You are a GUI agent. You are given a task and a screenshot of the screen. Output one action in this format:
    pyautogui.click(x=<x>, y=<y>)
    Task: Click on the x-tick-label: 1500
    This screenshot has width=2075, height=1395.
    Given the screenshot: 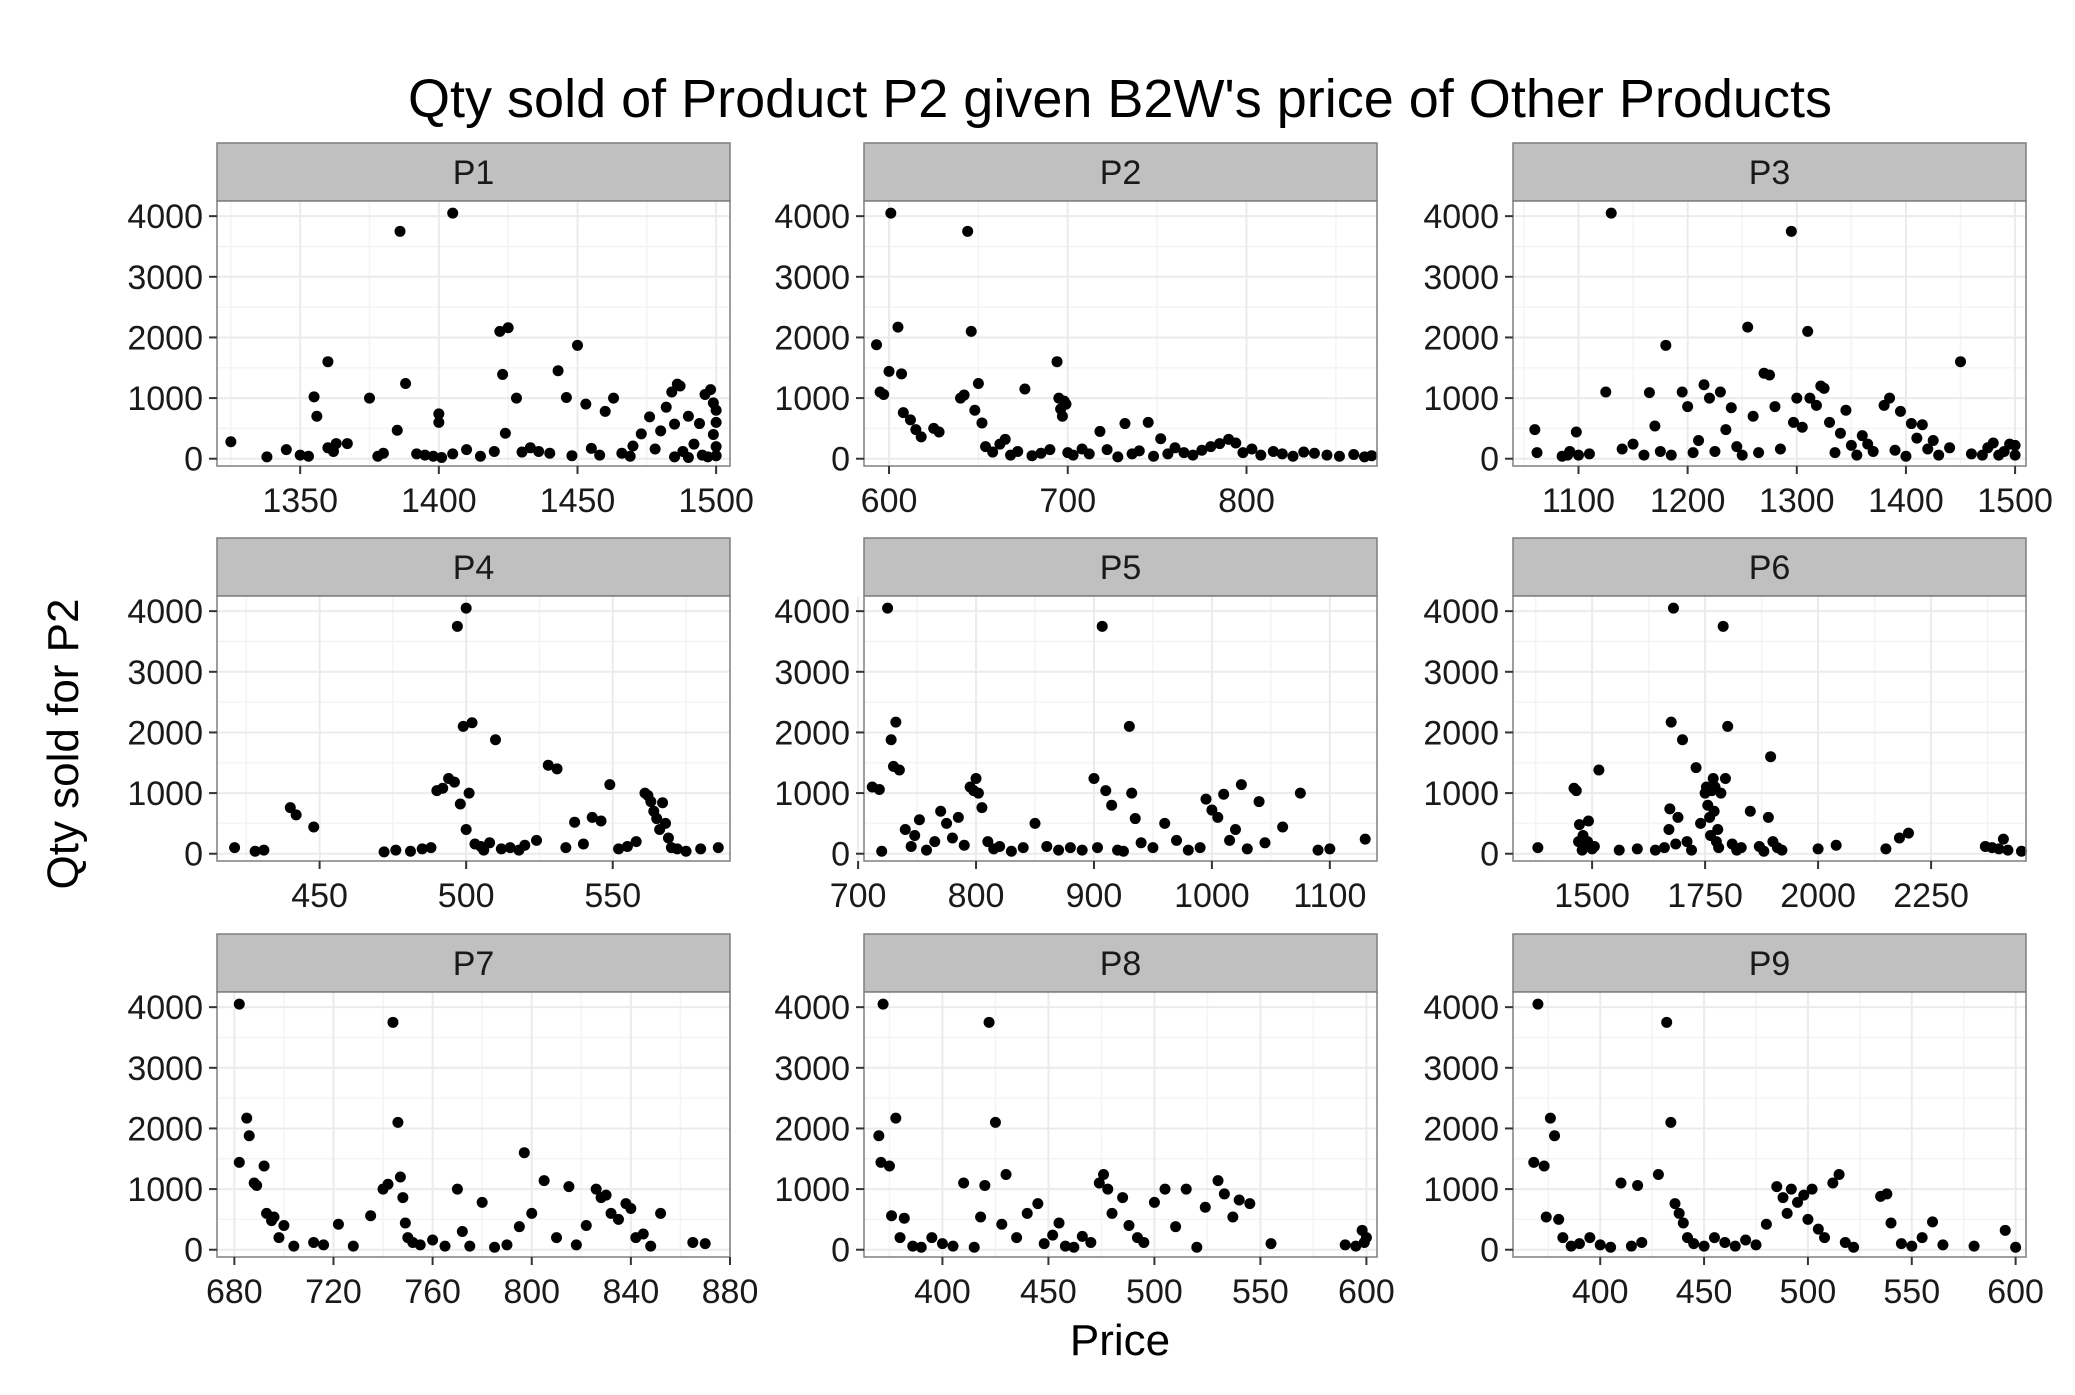 What is the action you would take?
    pyautogui.click(x=1592, y=896)
    